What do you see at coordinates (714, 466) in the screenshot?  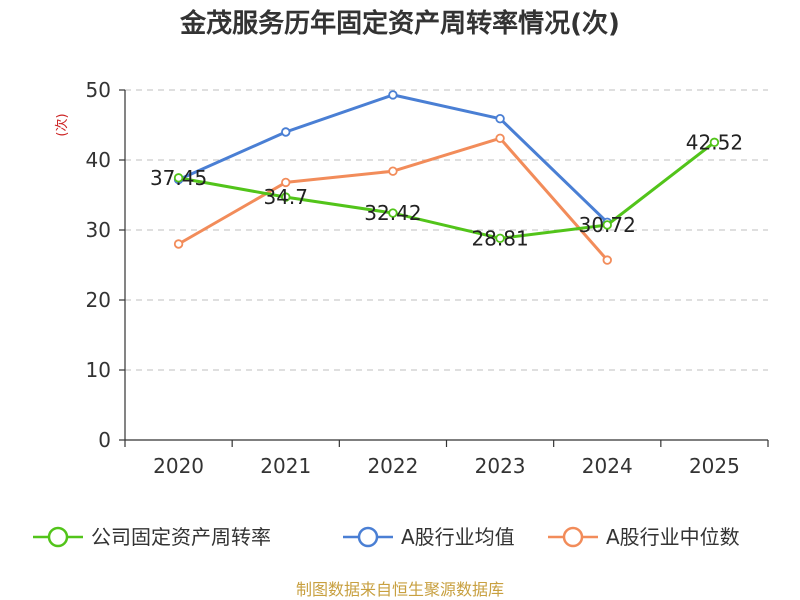 I see `x-tick-label-2025: 2025` at bounding box center [714, 466].